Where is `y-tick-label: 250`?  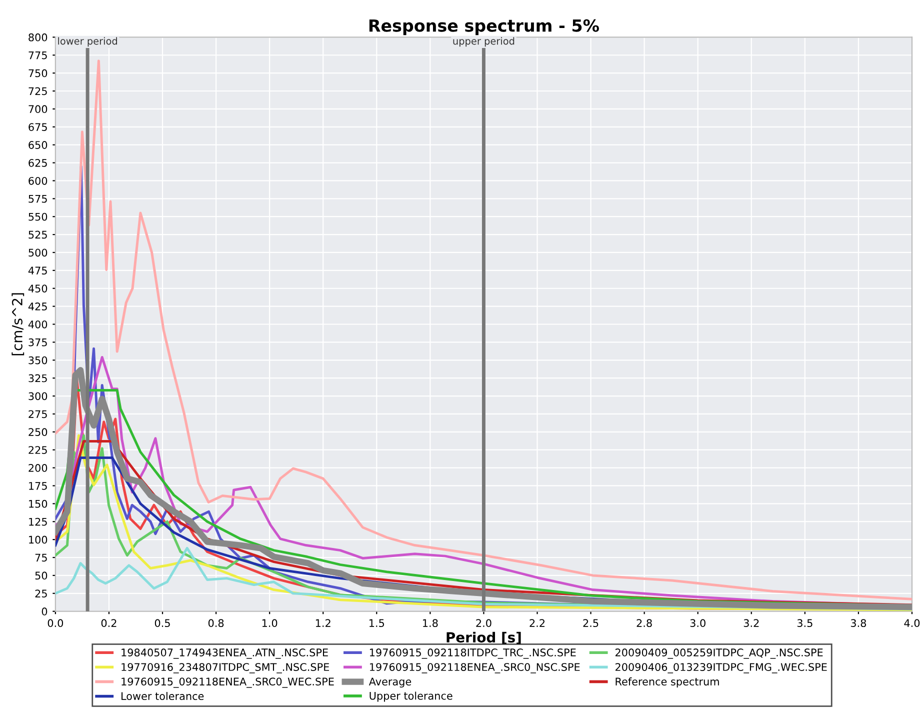 y-tick-label: 250 is located at coordinates (38, 432).